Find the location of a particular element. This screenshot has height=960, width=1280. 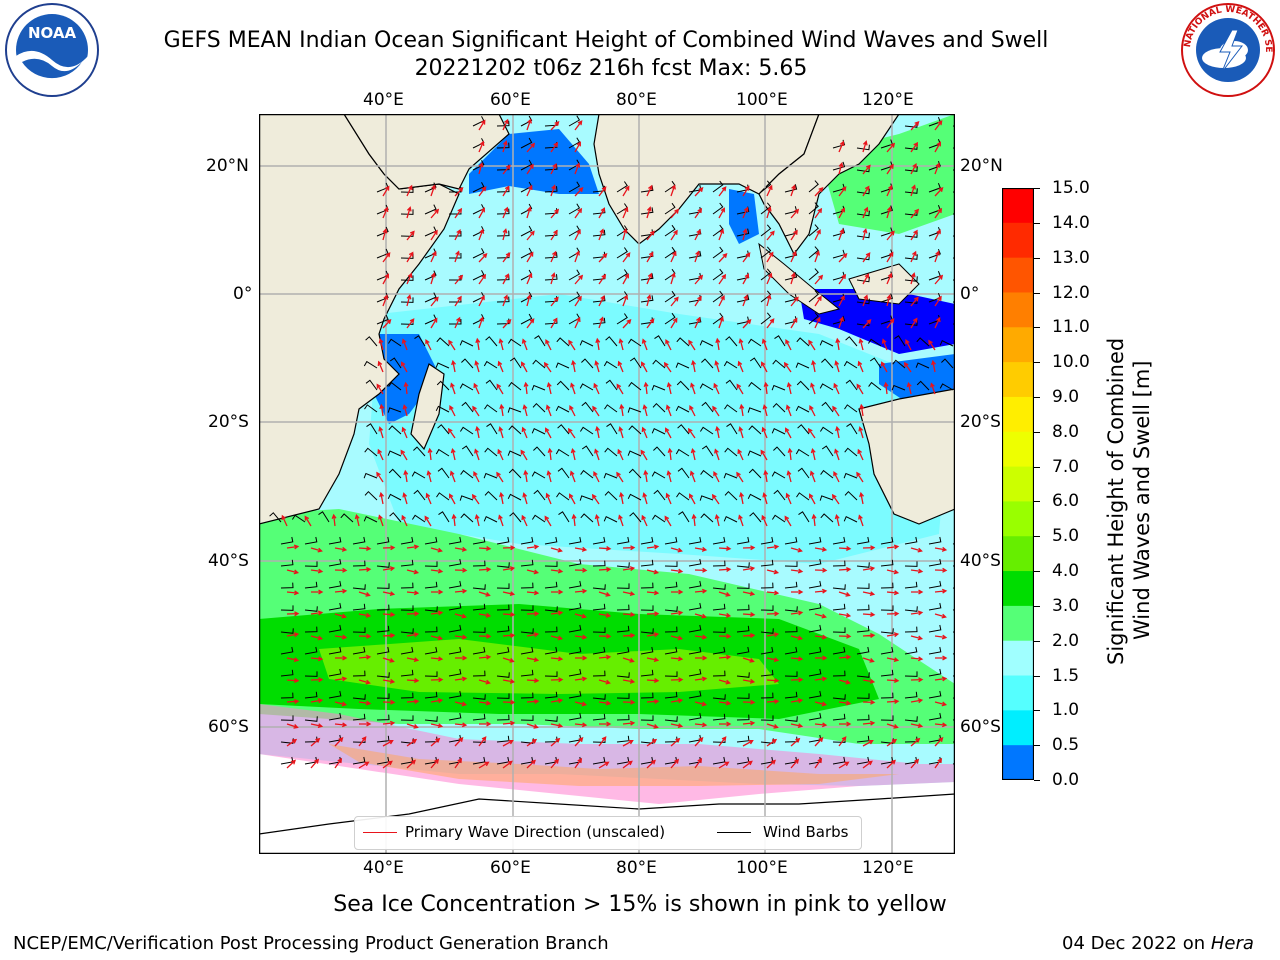

colorbar-tick-label: 4.0 is located at coordinates (1066, 571).